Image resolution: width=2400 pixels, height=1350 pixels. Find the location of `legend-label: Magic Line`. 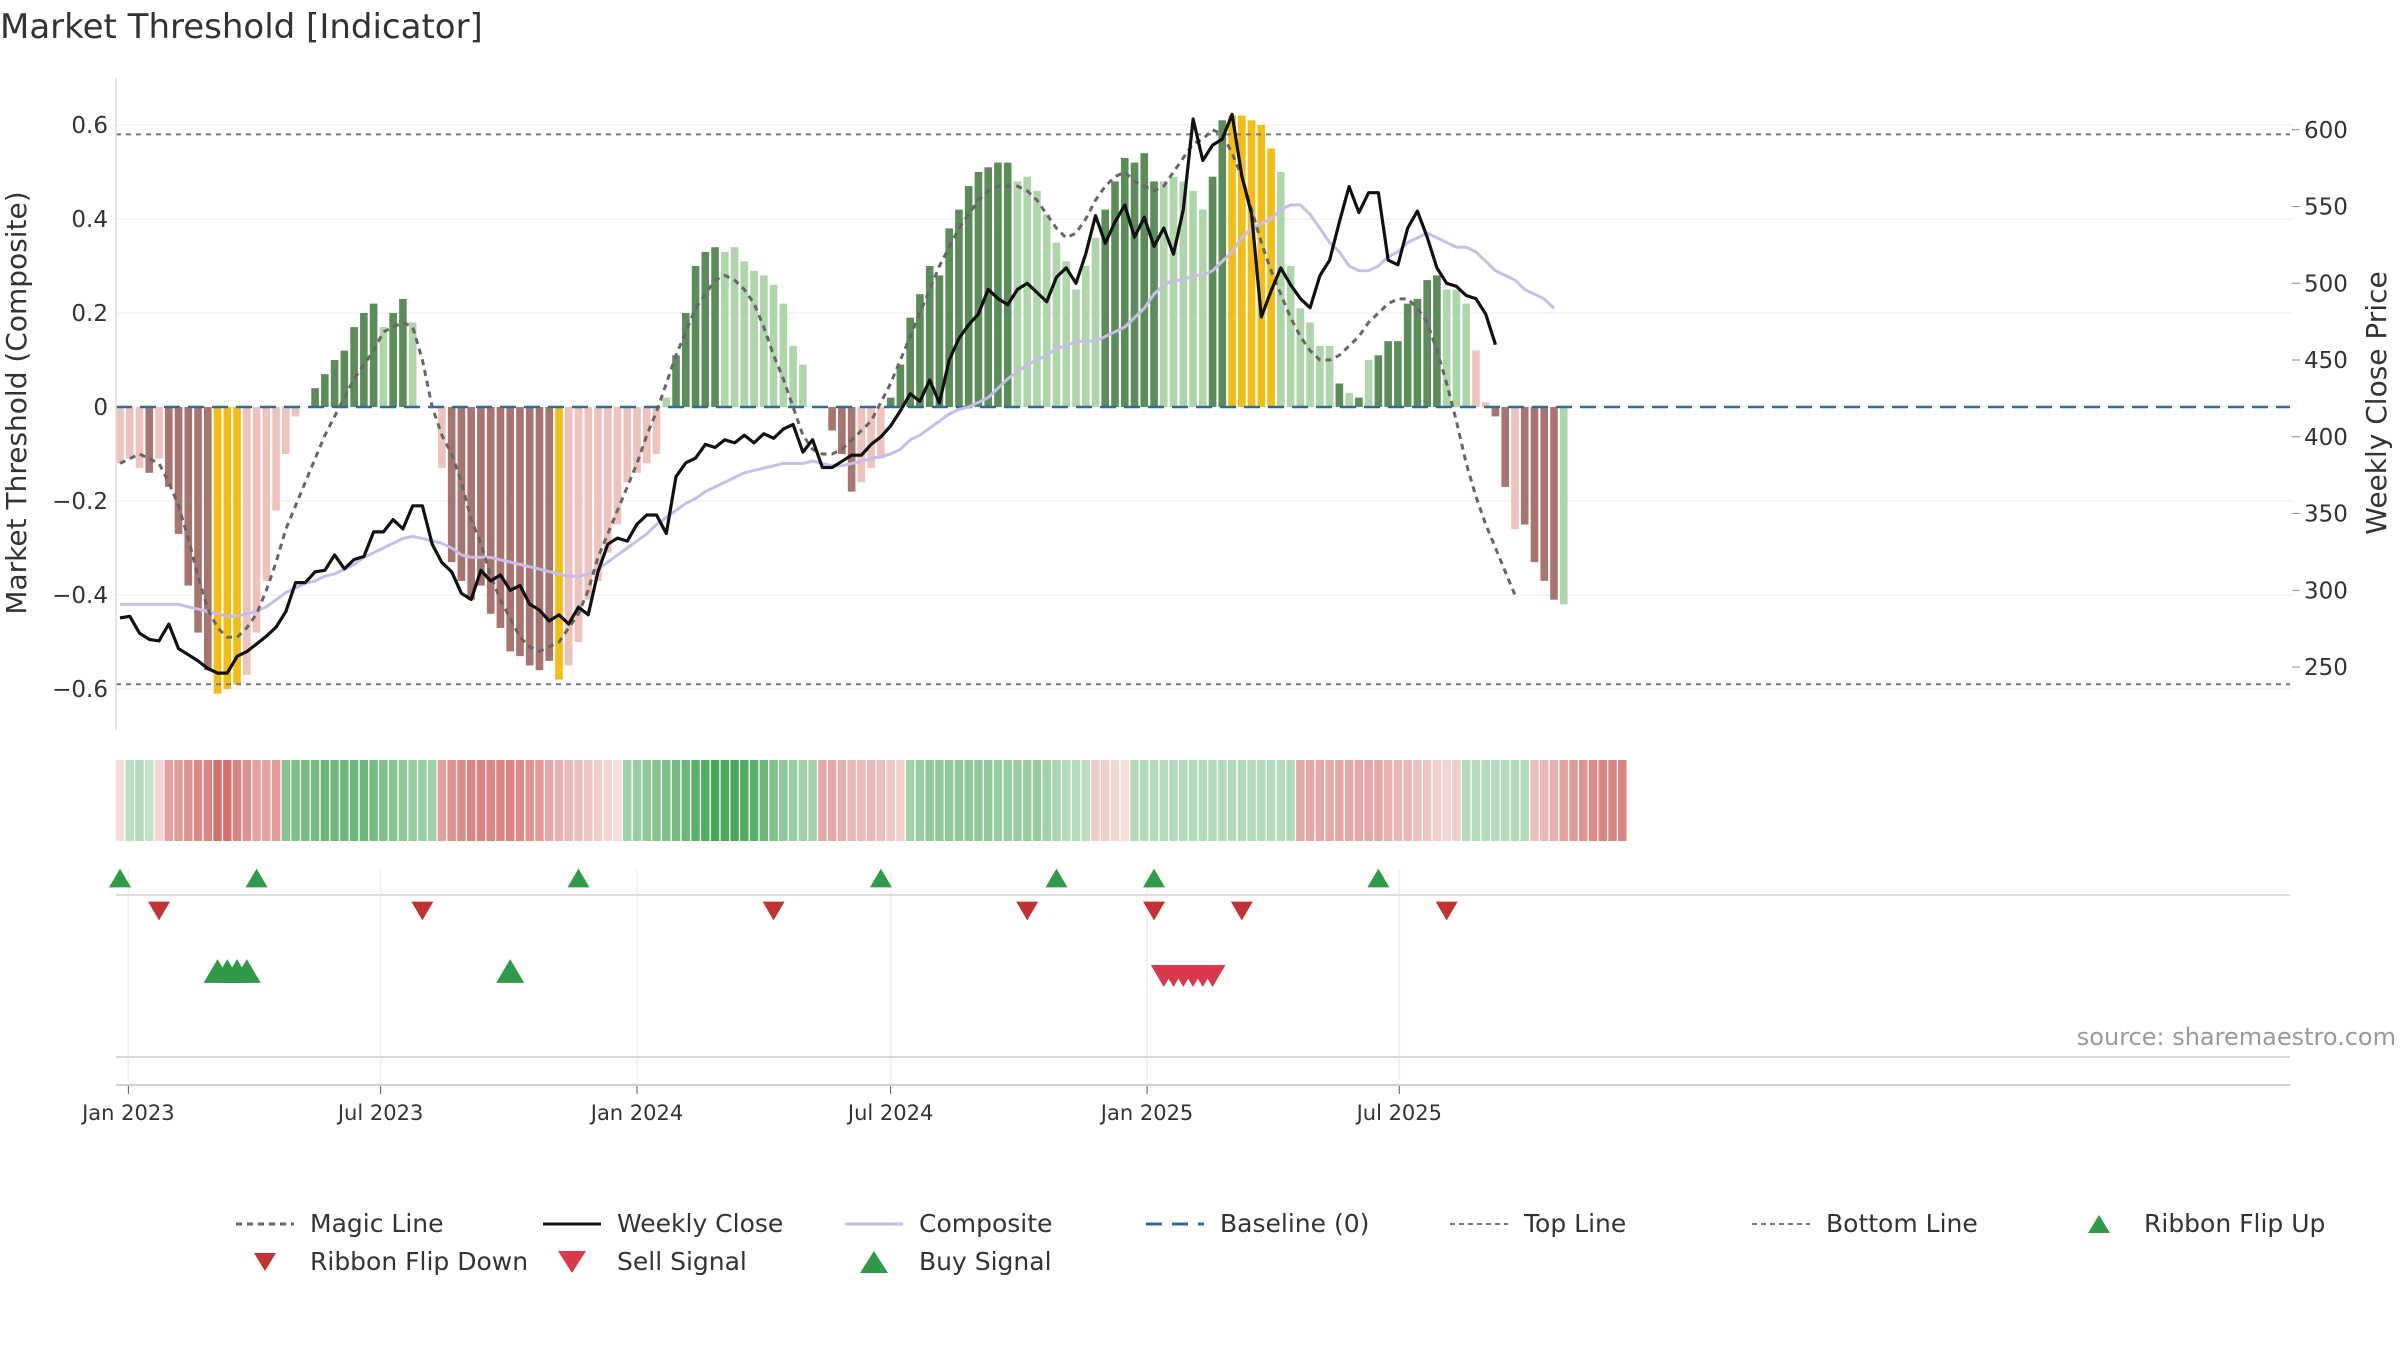

legend-label: Magic Line is located at coordinates (377, 1223).